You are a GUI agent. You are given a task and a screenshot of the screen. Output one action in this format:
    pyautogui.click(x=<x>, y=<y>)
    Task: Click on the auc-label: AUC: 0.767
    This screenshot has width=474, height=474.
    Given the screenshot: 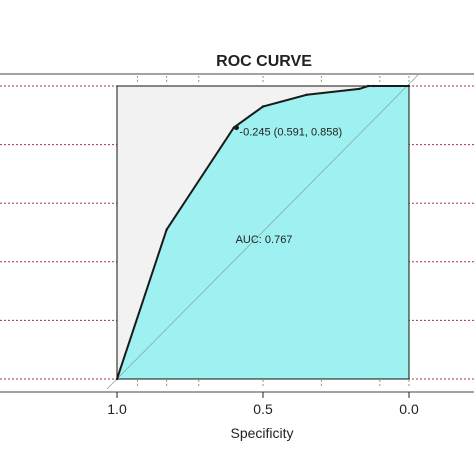 What is the action you would take?
    pyautogui.click(x=264, y=240)
    